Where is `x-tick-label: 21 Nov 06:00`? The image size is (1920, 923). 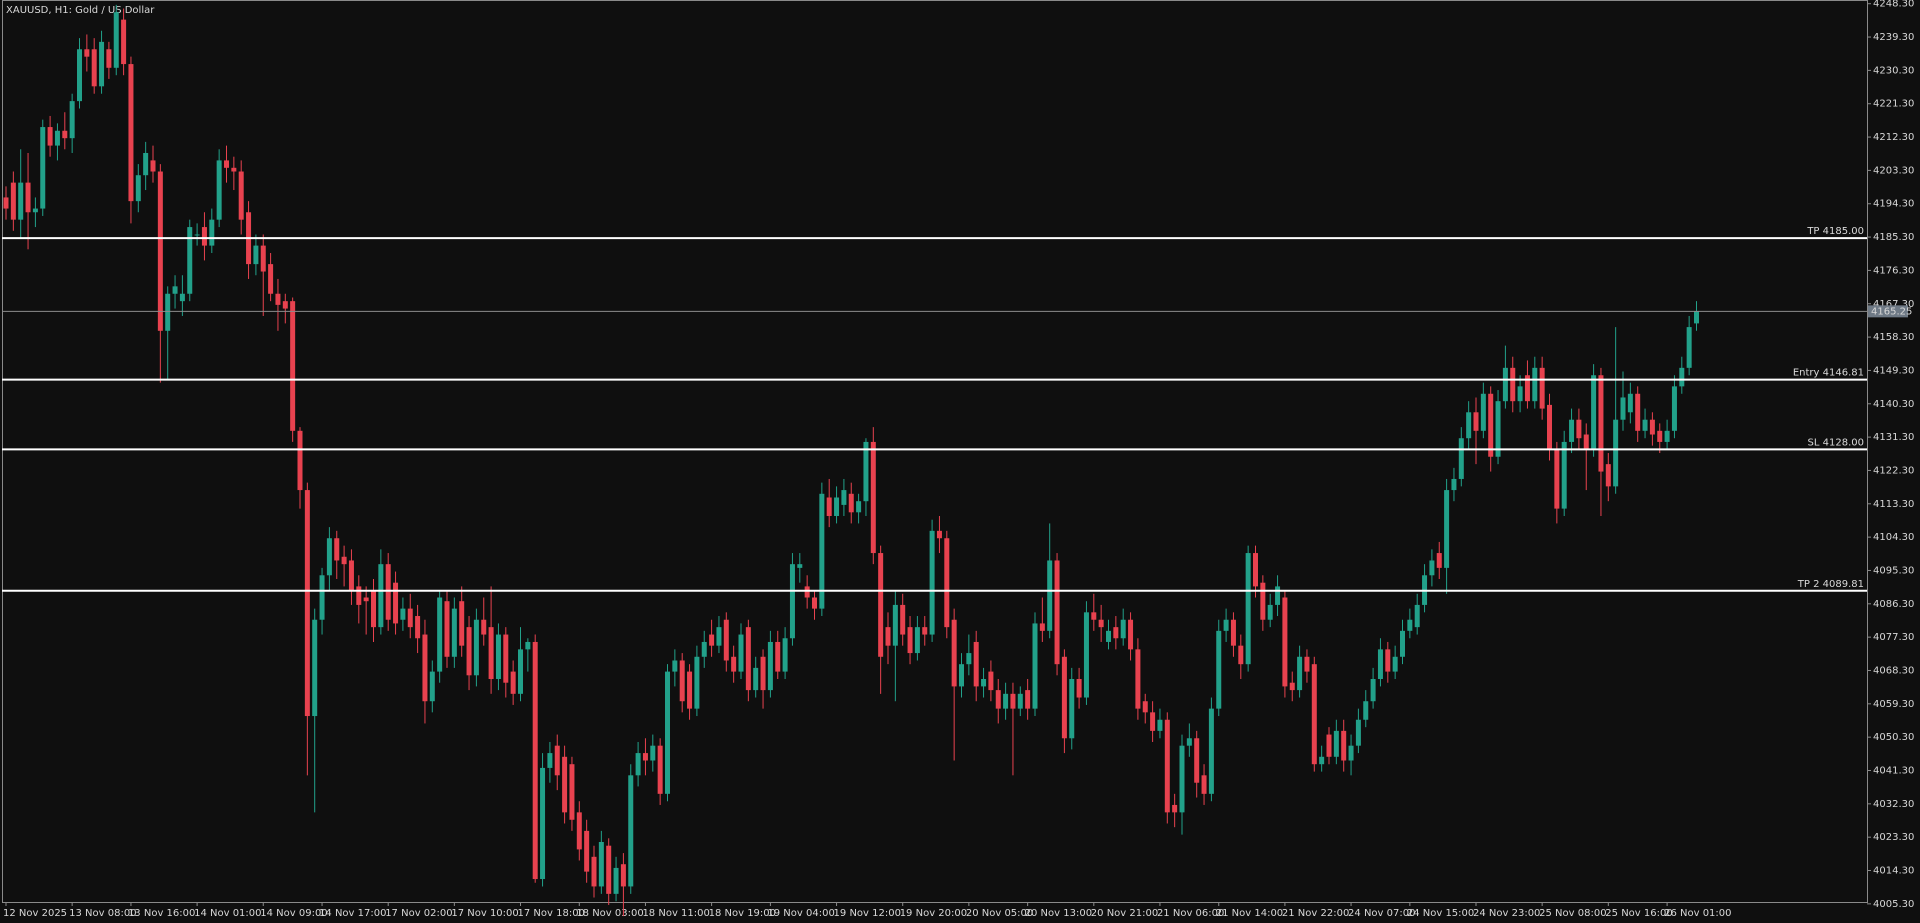
x-tick-label: 21 Nov 06:00 is located at coordinates (1190, 913).